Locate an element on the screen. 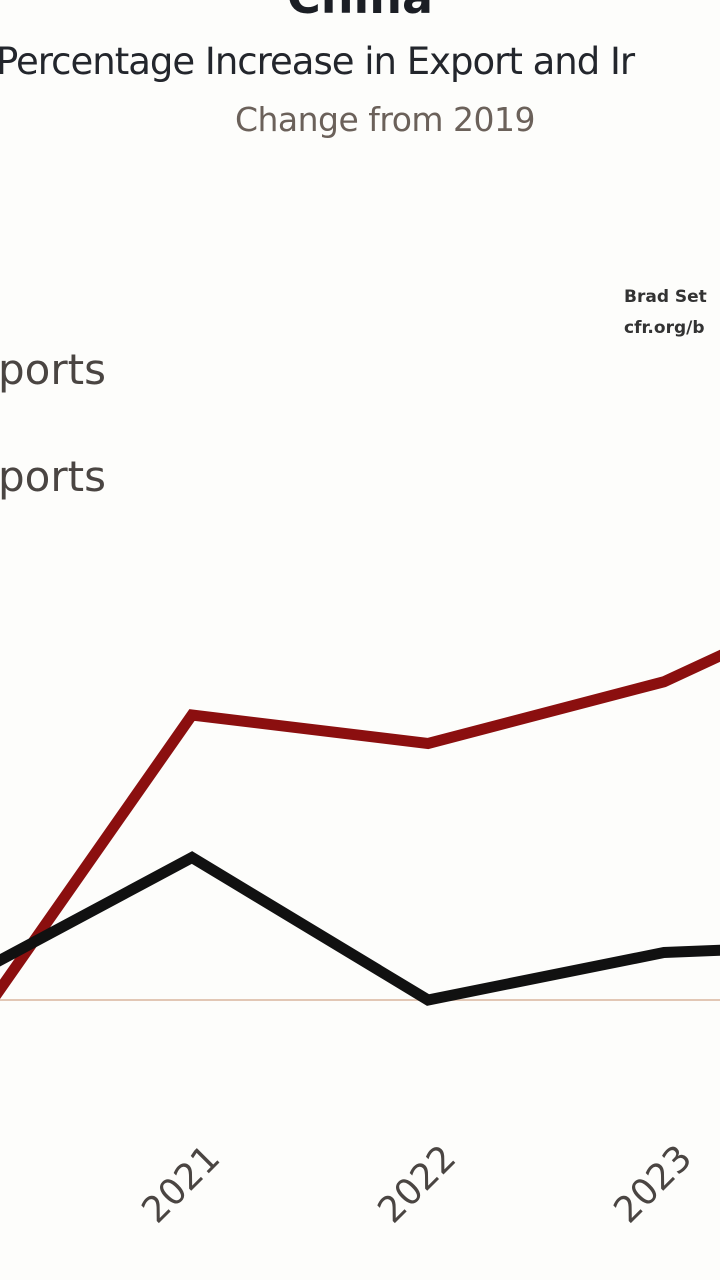 The width and height of the screenshot is (720, 1280). legend-imports: ports is located at coordinates (53, 476).